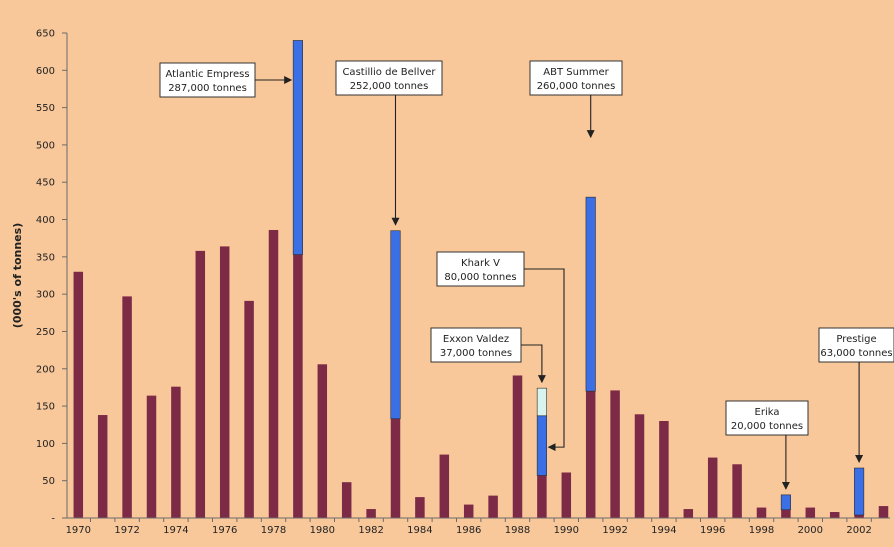  I want to click on x-tick-label-1970: 1970, so click(78, 530).